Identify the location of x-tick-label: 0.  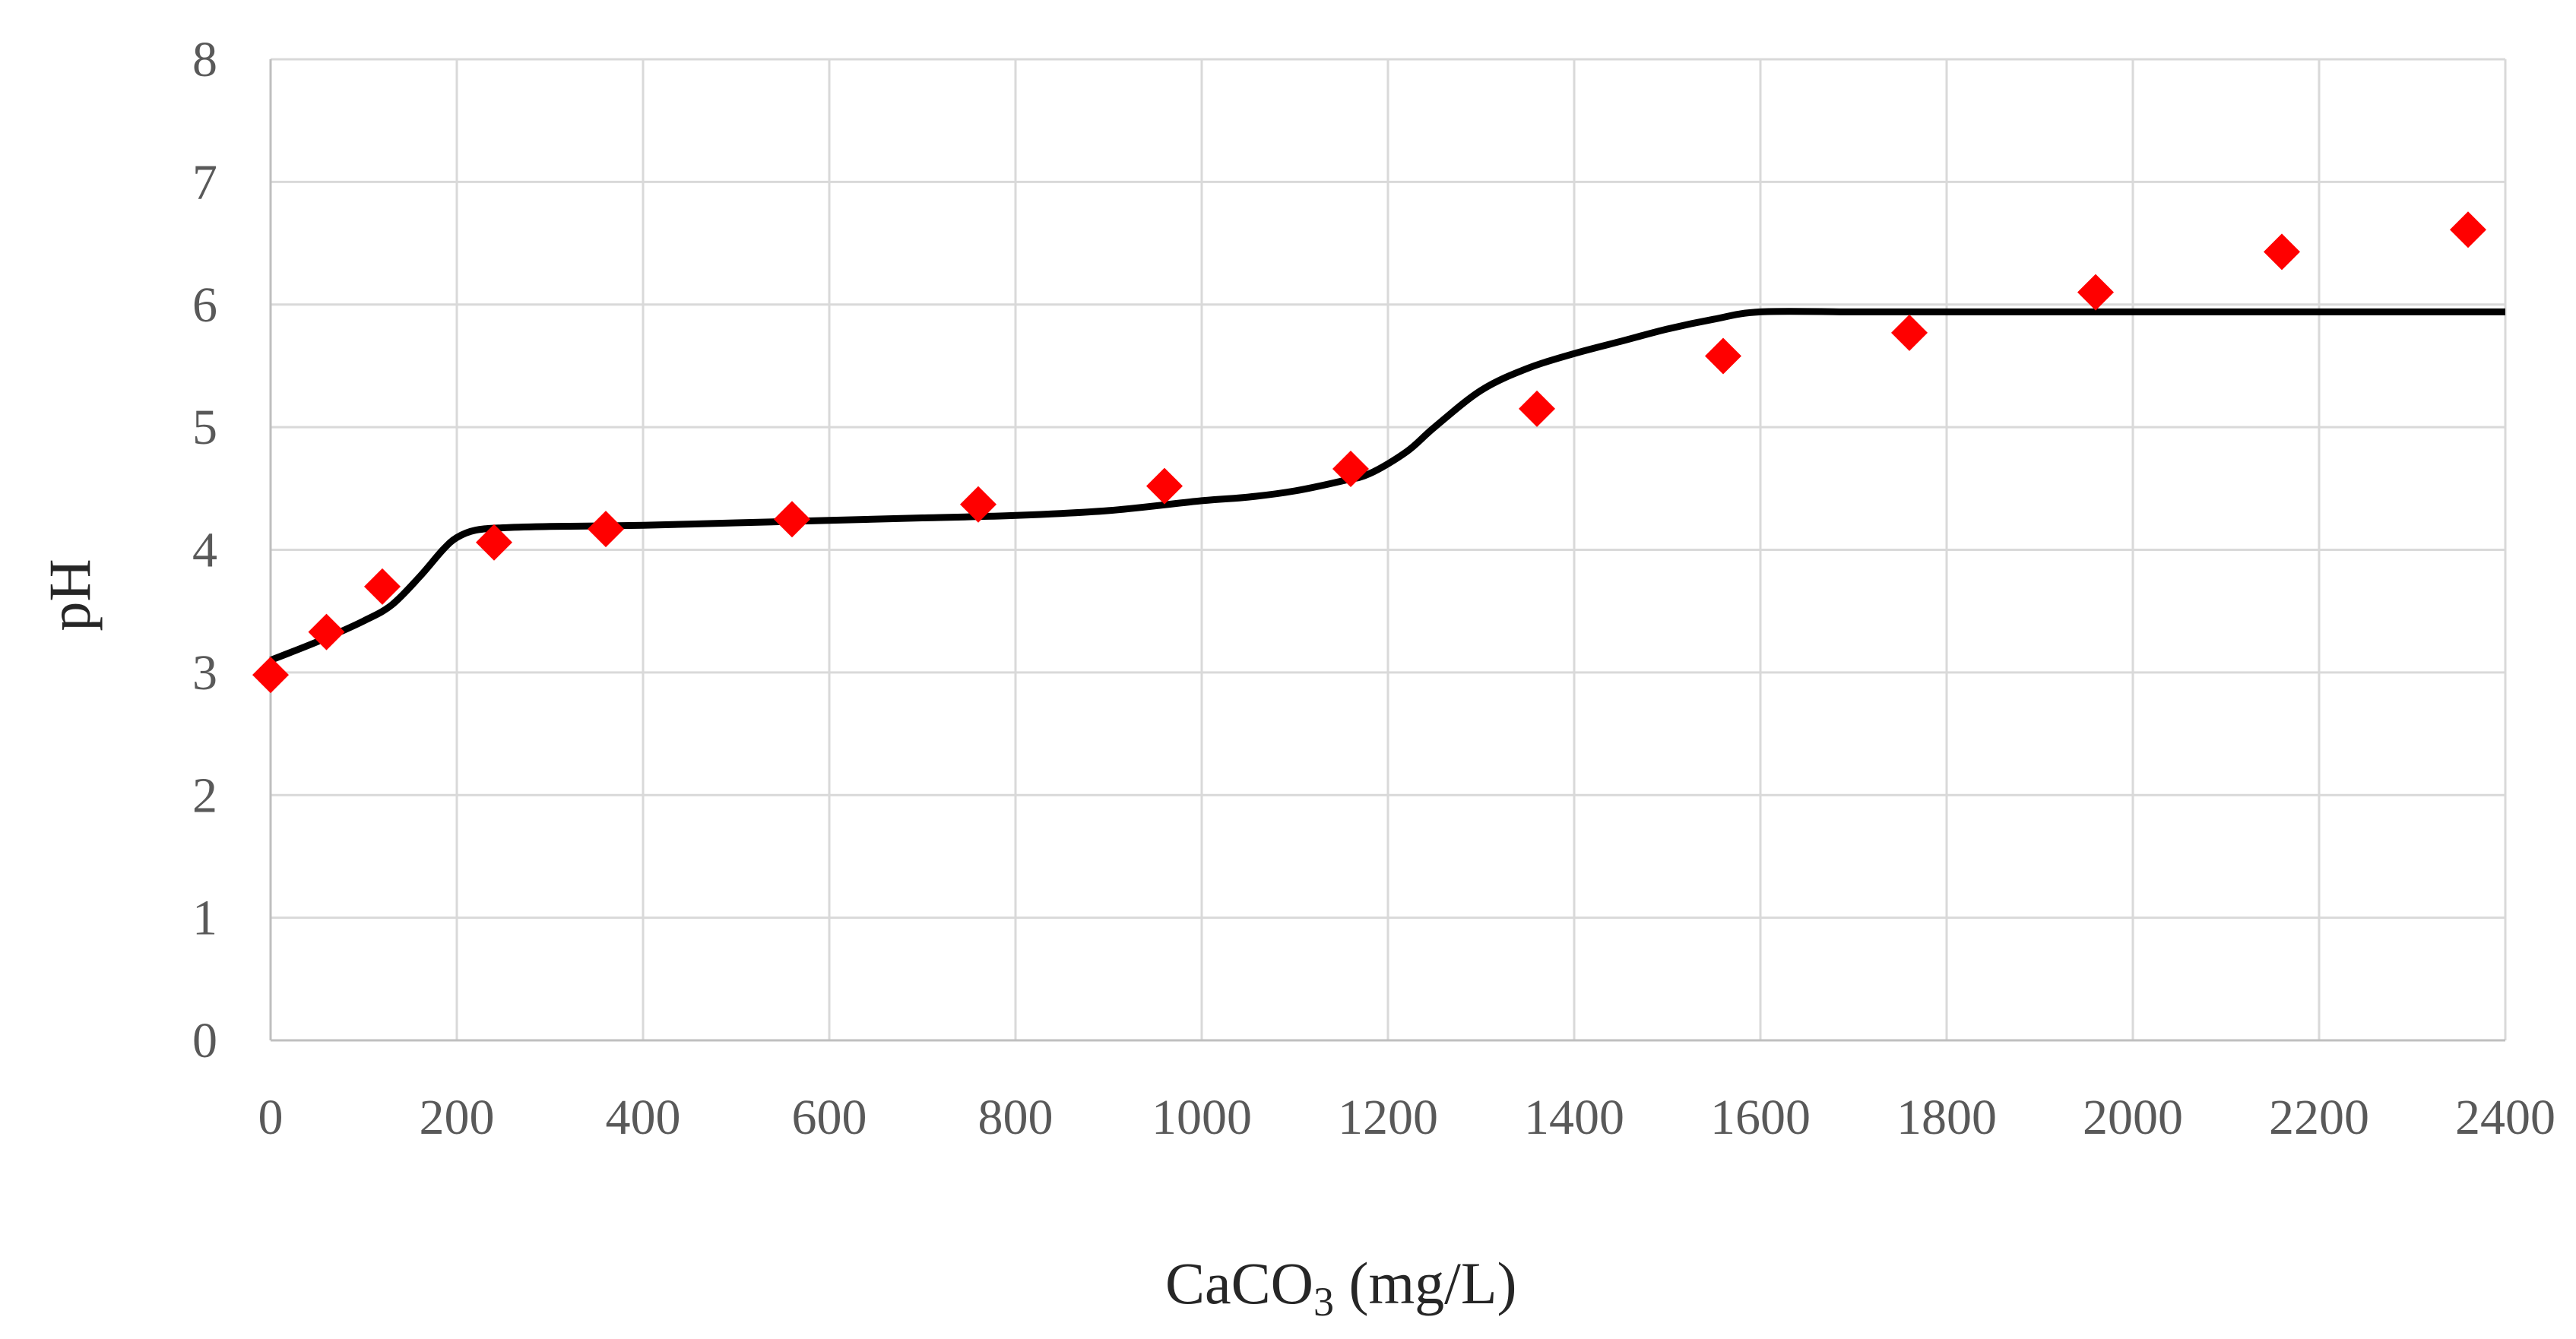
(271, 1117).